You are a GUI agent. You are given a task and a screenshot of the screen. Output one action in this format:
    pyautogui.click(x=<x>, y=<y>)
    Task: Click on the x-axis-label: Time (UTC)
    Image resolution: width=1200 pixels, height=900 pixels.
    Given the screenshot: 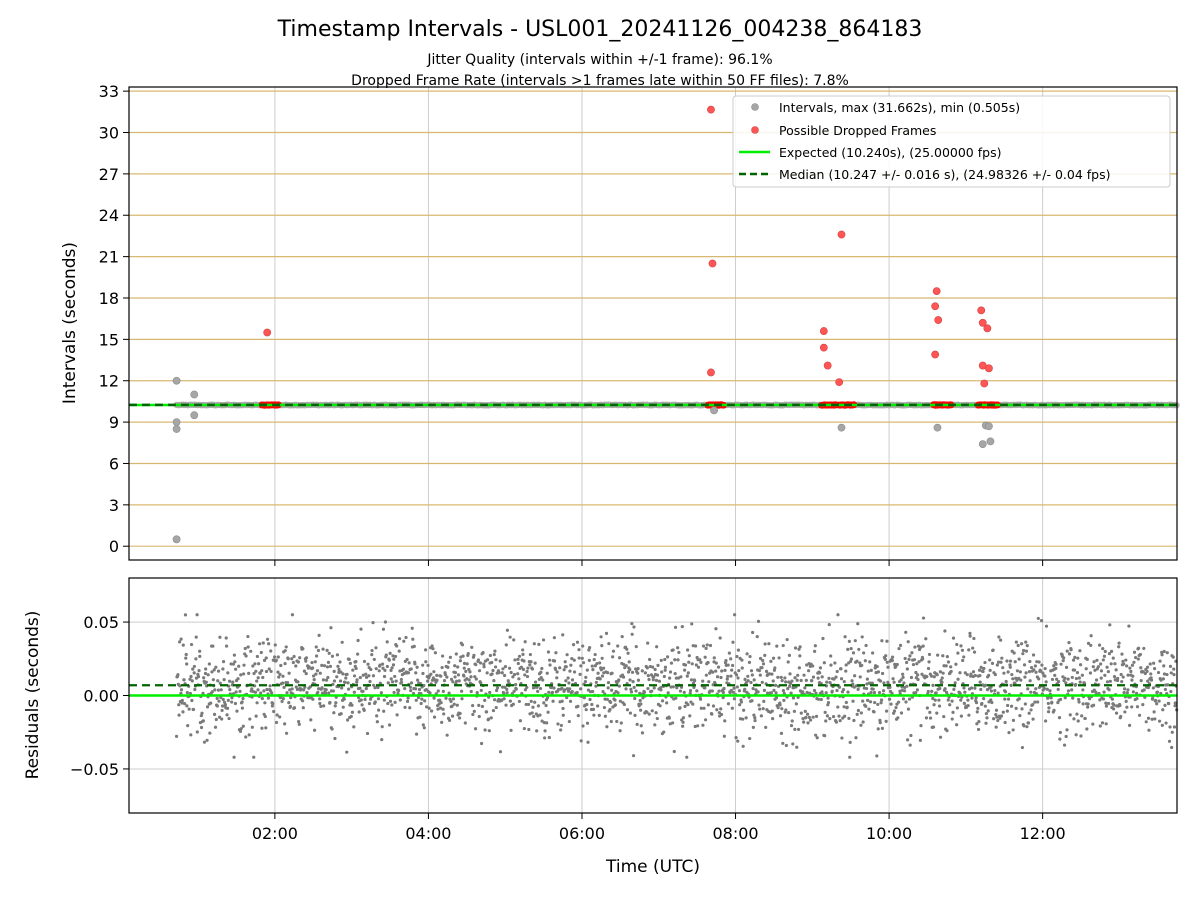 What is the action you would take?
    pyautogui.click(x=652, y=867)
    